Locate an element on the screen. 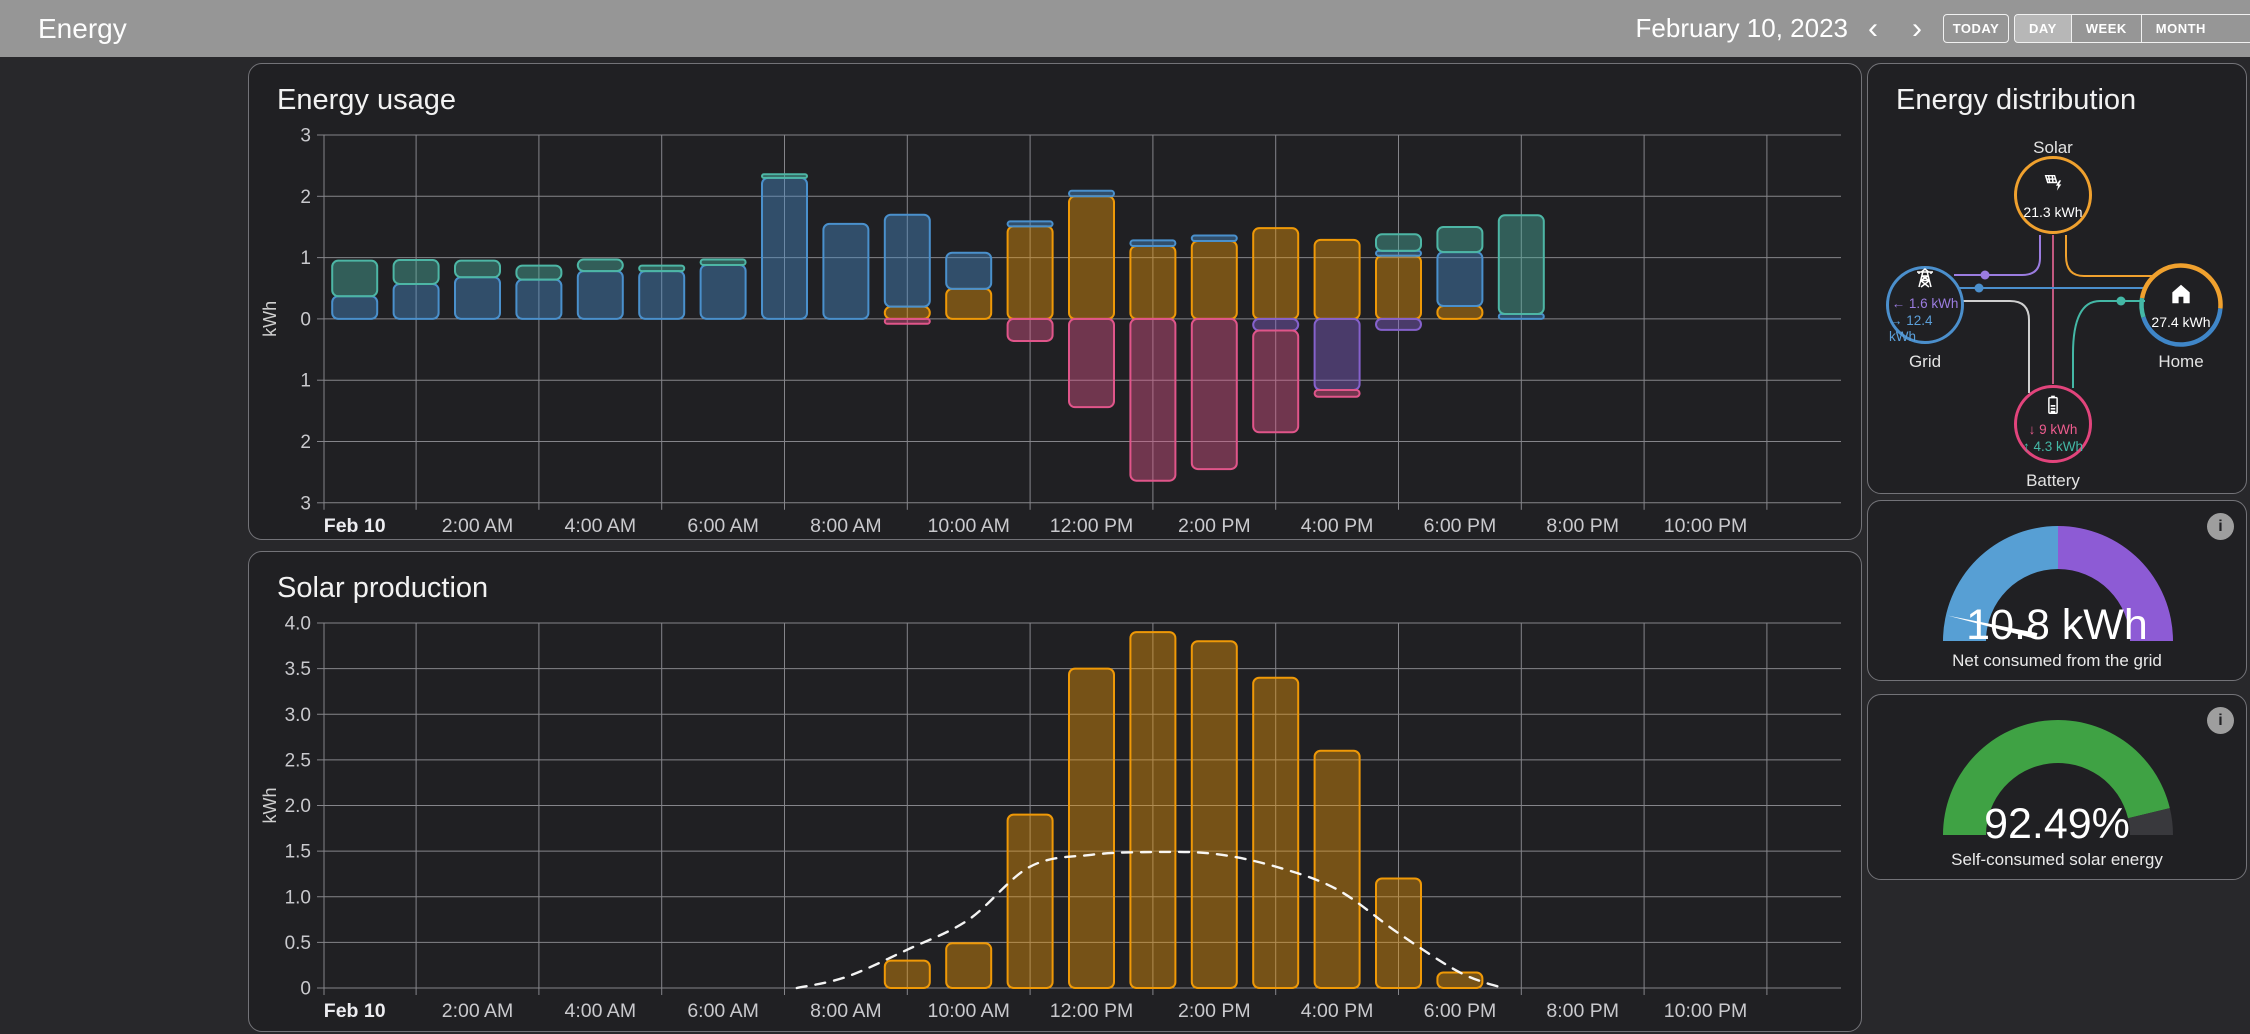 The height and width of the screenshot is (1034, 2250). svg-text: 1.5 is located at coordinates (298, 852).